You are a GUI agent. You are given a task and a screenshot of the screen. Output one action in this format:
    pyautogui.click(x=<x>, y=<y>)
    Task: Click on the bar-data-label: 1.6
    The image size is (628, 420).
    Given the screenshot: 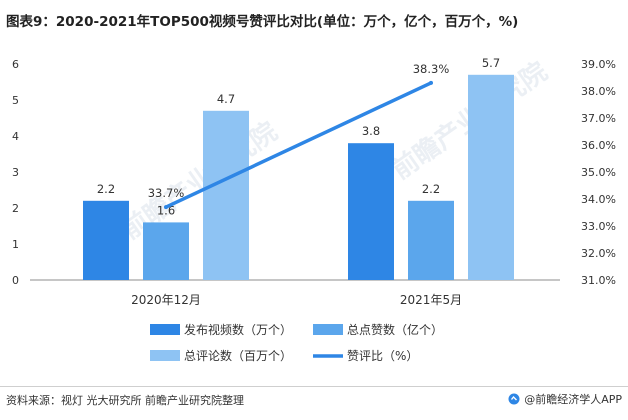 What is the action you would take?
    pyautogui.click(x=166, y=210)
    